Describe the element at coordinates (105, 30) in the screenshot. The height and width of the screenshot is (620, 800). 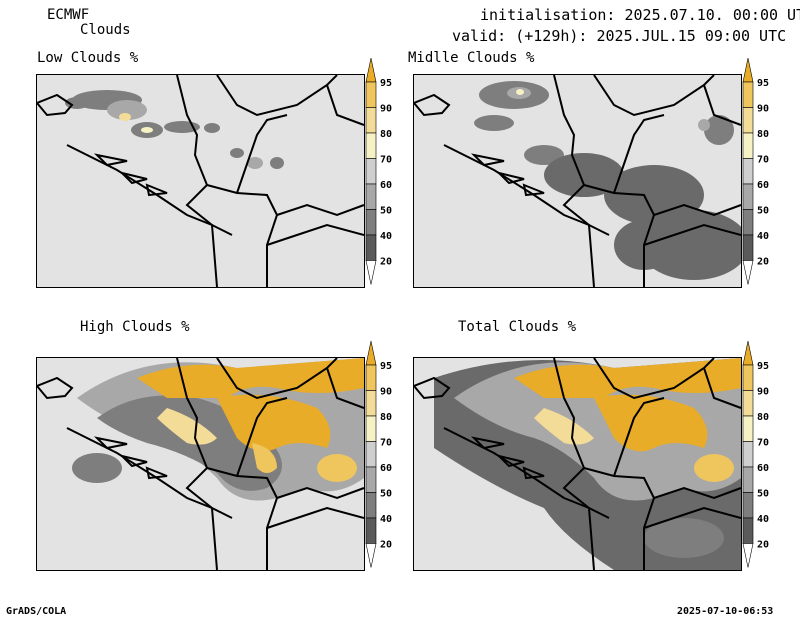
I see `field-name: Clouds` at that location.